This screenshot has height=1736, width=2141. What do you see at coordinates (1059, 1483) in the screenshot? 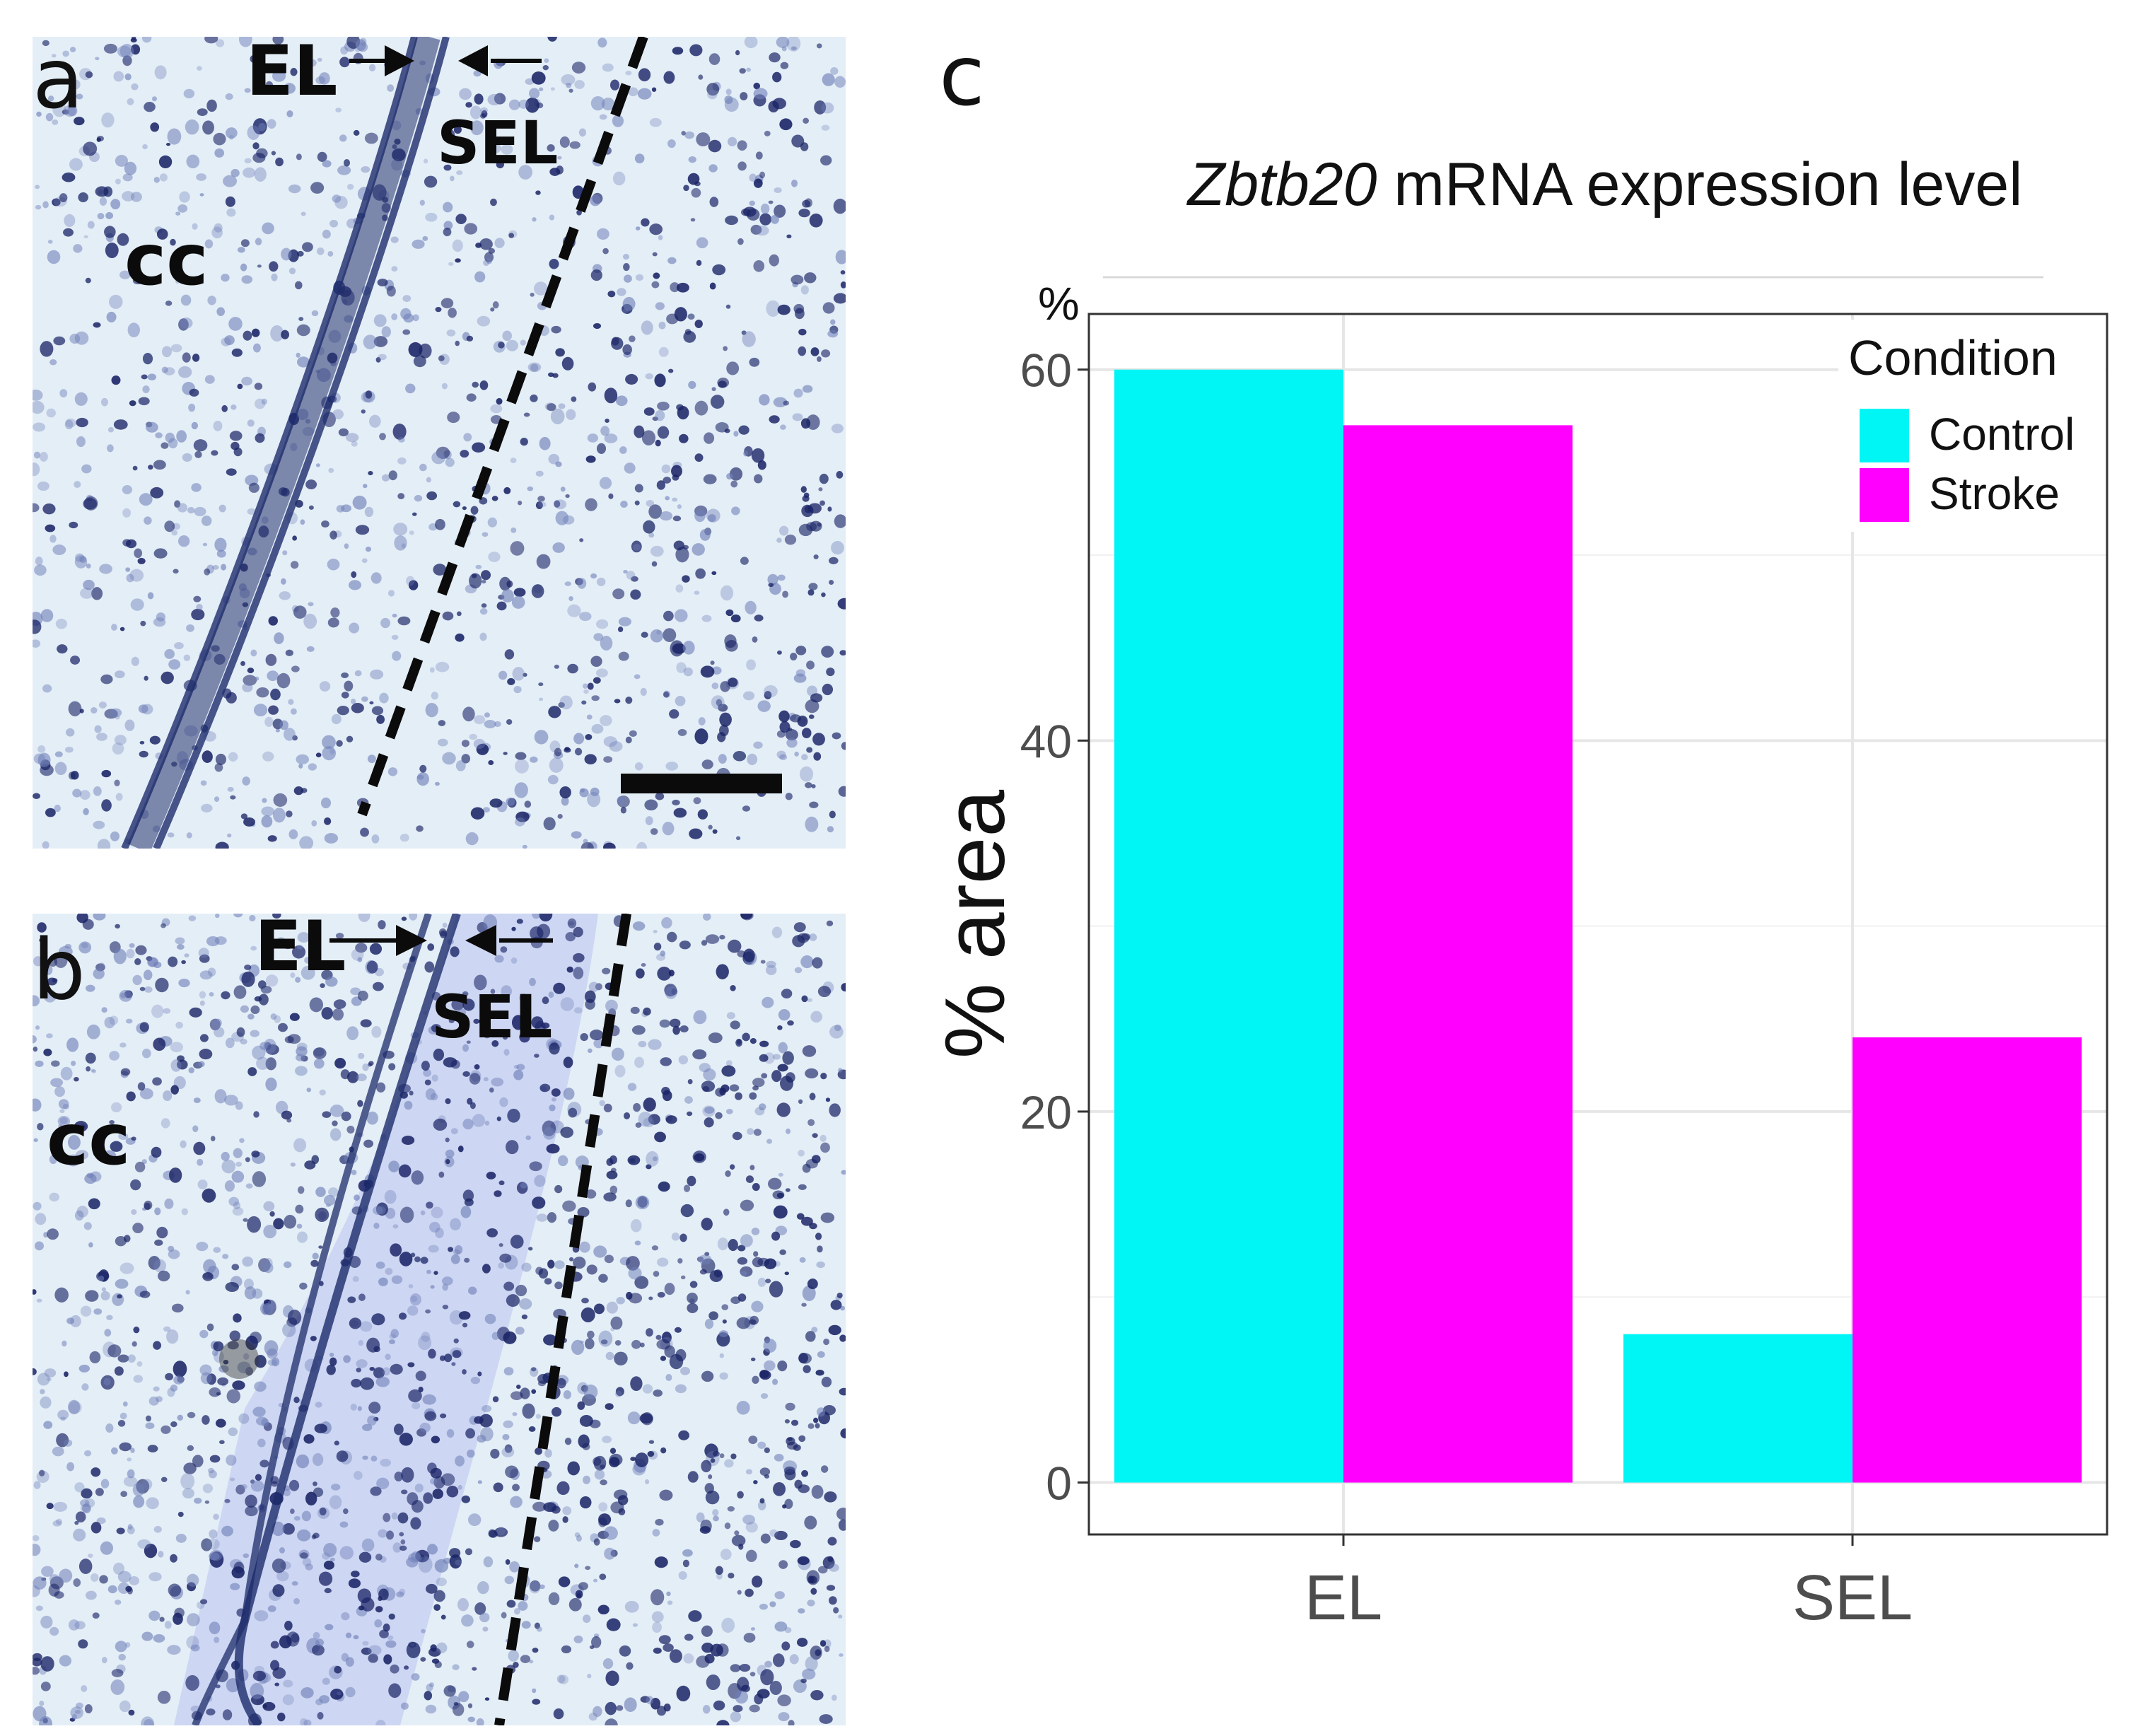
I see `y-tick-label: 0` at bounding box center [1059, 1483].